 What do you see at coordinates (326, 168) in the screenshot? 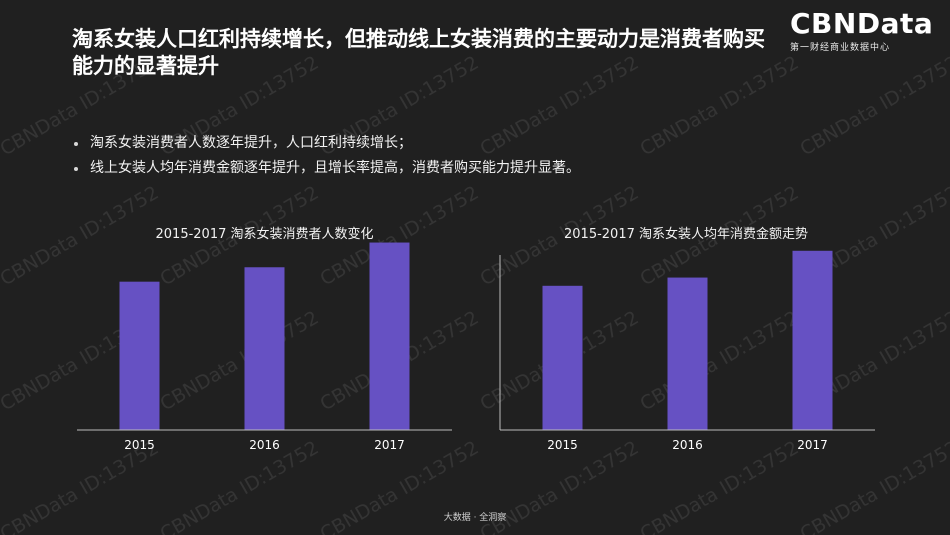
I see `bullet-item: 线上女装人均年消费金额逐年提升，且增长率提高，消费者购买能力提升显著。` at bounding box center [326, 168].